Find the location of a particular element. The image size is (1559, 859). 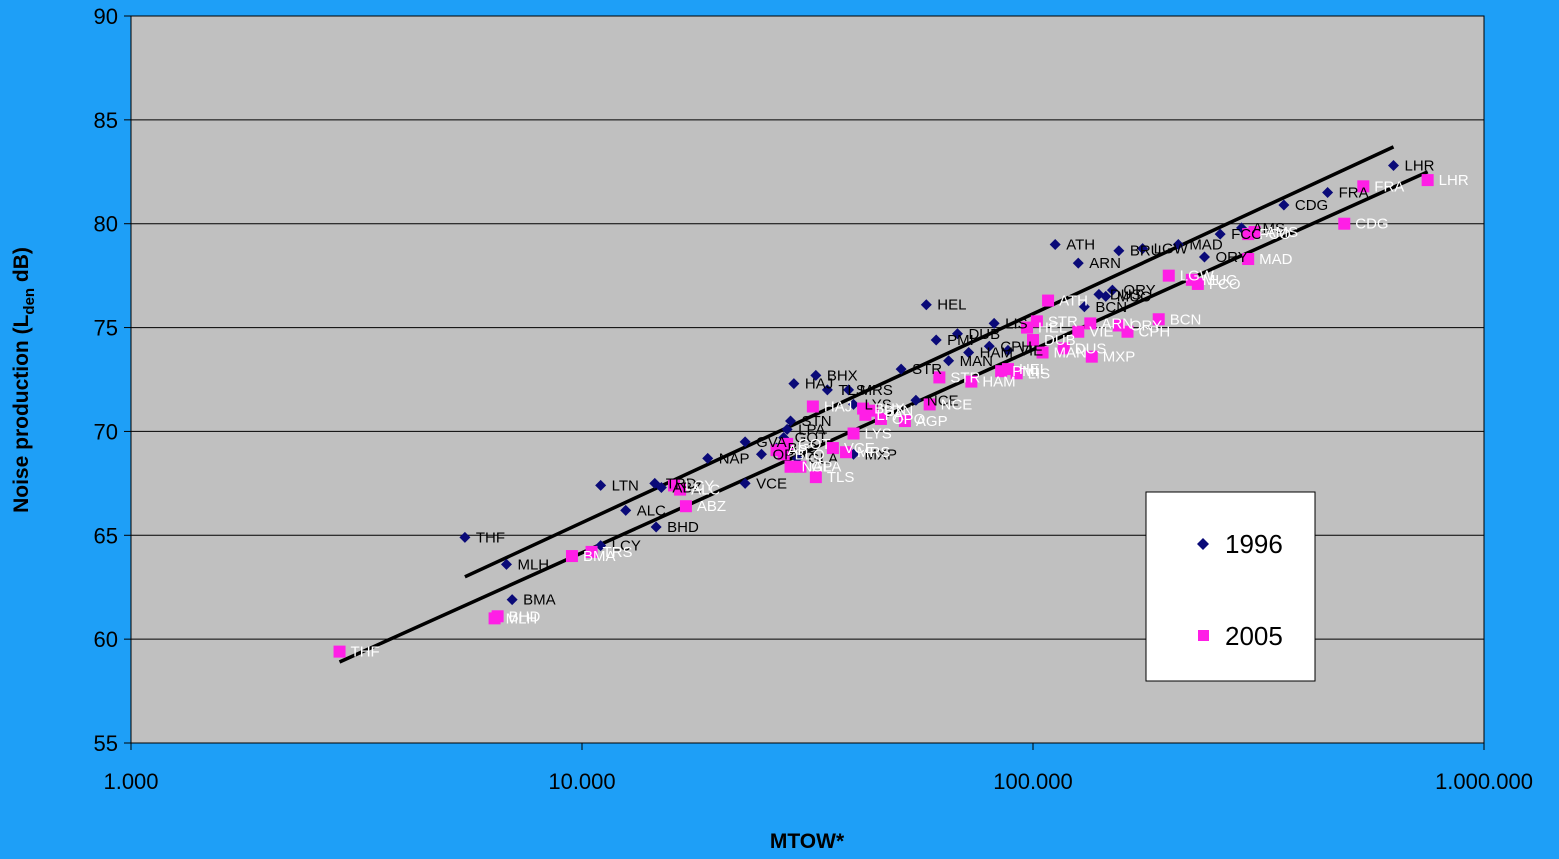

point-label-1996: GOT is located at coordinates (811, 438).